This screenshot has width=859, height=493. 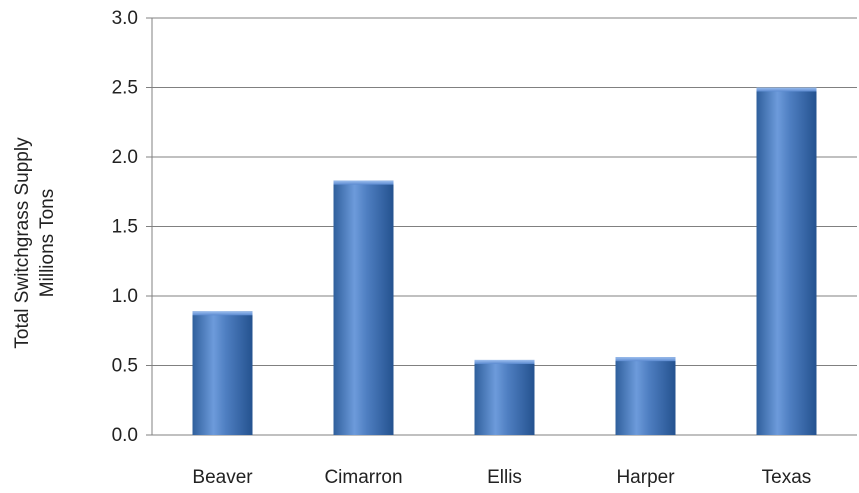 What do you see at coordinates (22, 243) in the screenshot?
I see `y-axis-title-line1: Total Switchgrass Supply` at bounding box center [22, 243].